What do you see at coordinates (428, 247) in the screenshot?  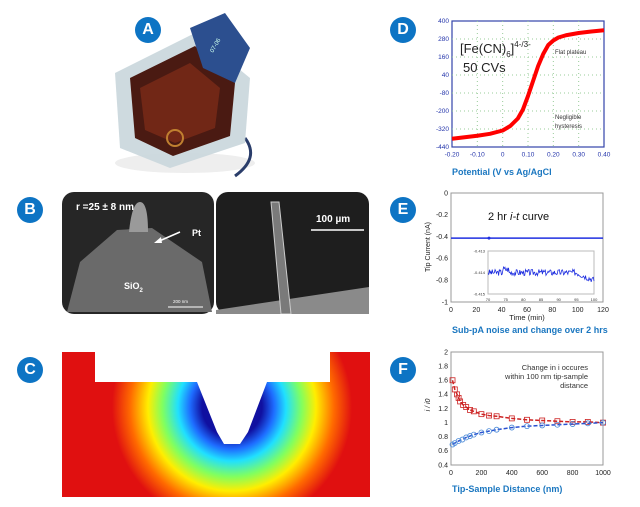 I see `y-axis-label: Tip Current (nA)` at bounding box center [428, 247].